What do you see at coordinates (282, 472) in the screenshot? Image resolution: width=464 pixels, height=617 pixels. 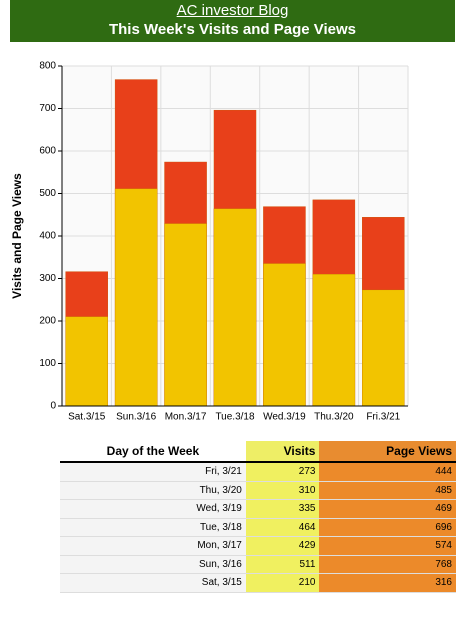 I see `table-cell: 273` at bounding box center [282, 472].